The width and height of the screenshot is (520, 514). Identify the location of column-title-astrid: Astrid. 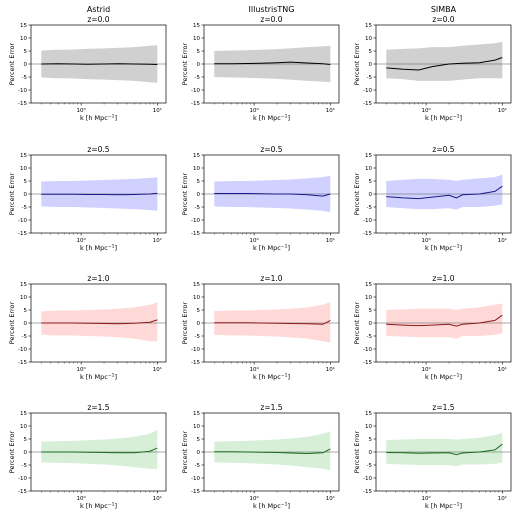
(98, 9).